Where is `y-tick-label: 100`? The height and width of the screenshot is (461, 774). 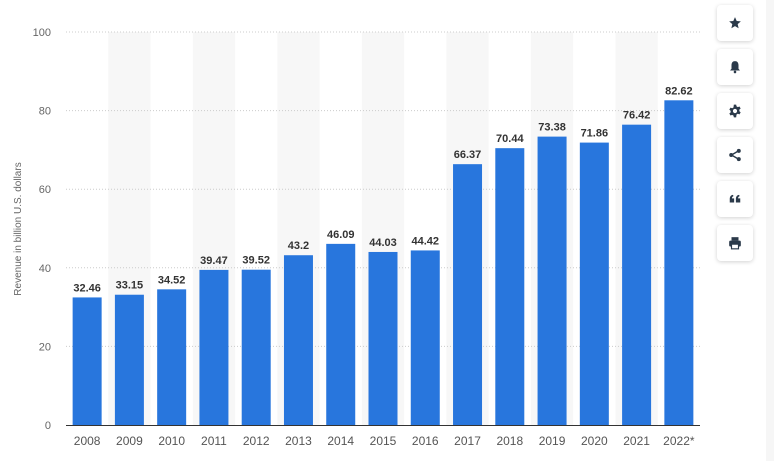
y-tick-label: 100 is located at coordinates (42, 33).